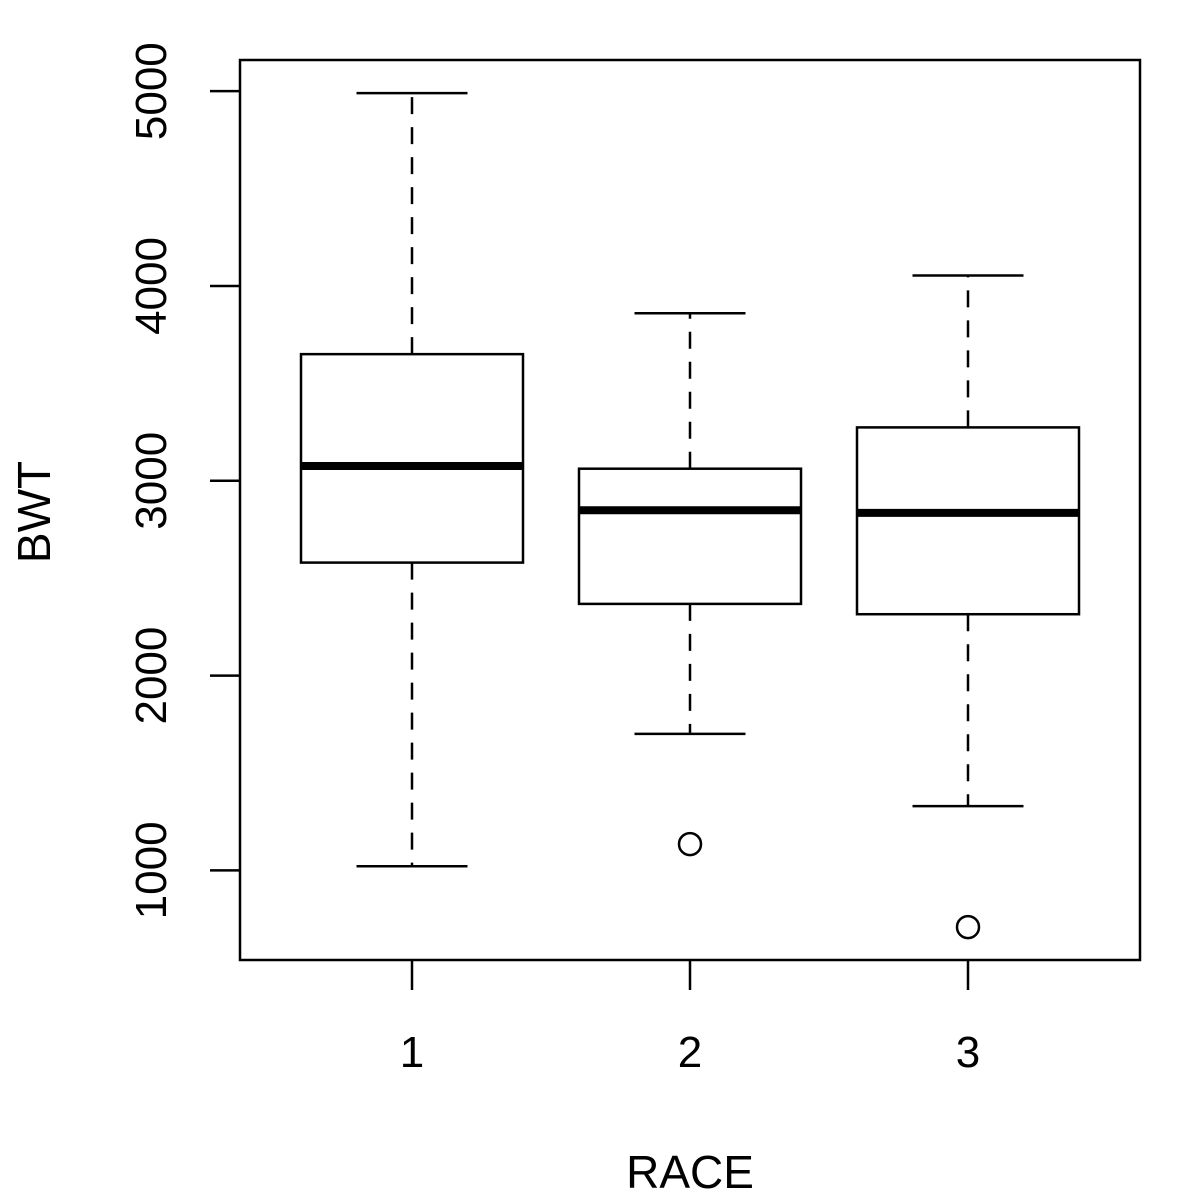 Image resolution: width=1200 pixels, height=1200 pixels. Describe the element at coordinates (412, 1052) in the screenshot. I see `x-tick-label: 1` at that location.